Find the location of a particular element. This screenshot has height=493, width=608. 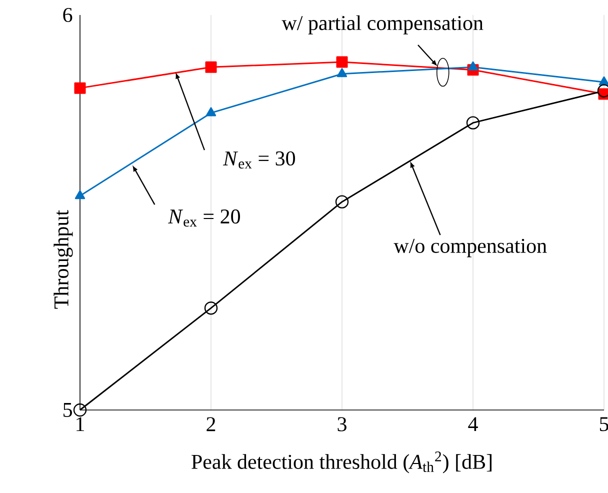

annotation: w/ partial compensation is located at coordinates (383, 24).